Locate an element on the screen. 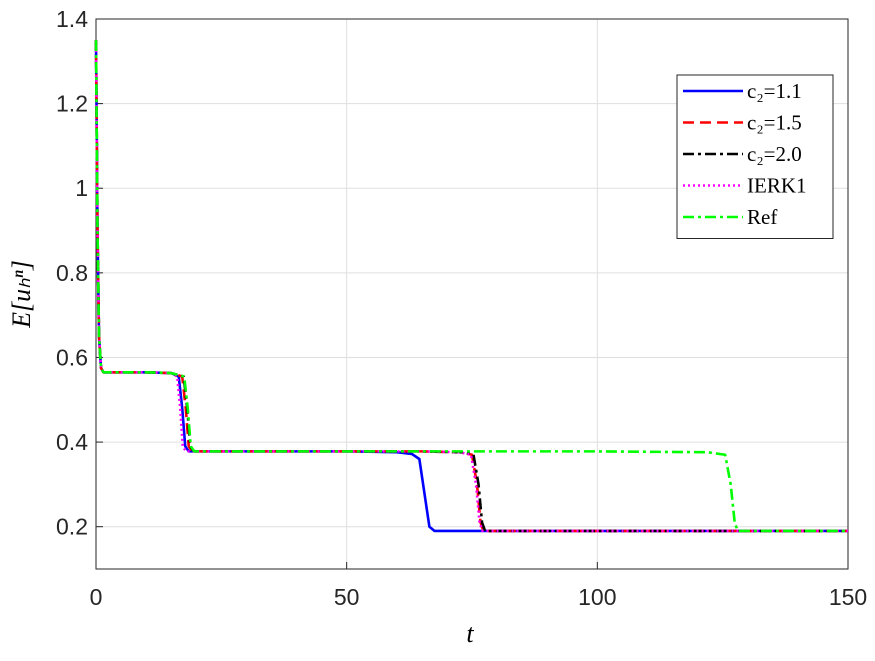  legend-label: IERK1 is located at coordinates (777, 186).